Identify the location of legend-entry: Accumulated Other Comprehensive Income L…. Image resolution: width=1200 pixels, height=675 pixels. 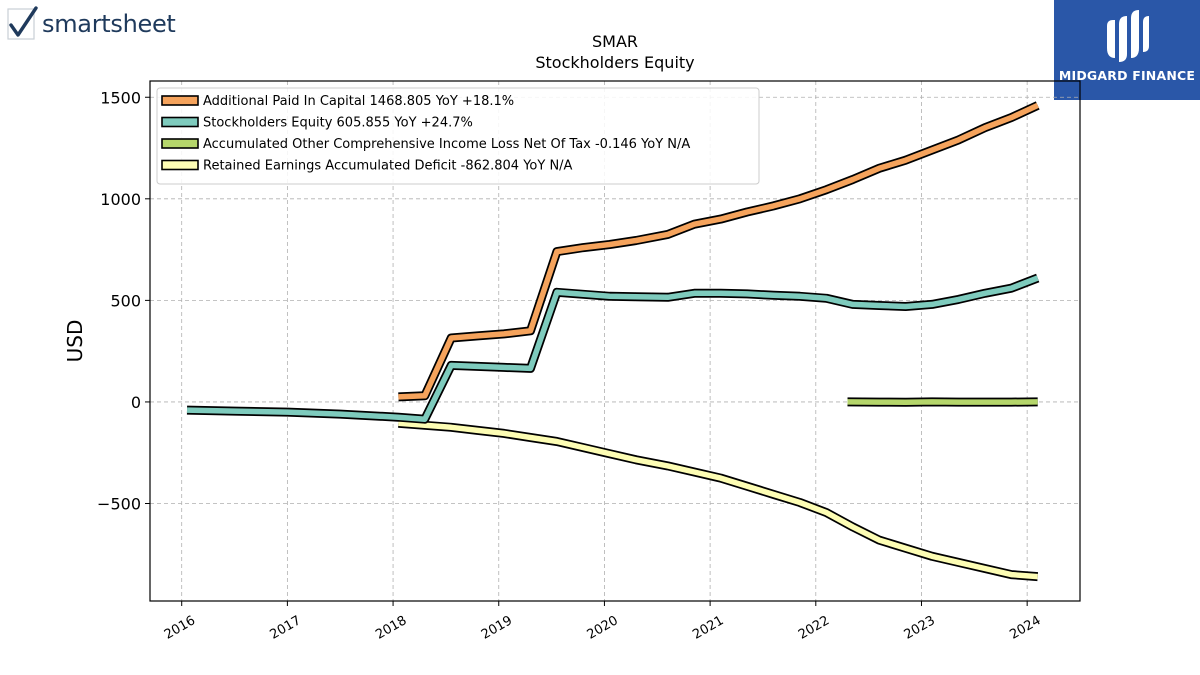
(446, 144).